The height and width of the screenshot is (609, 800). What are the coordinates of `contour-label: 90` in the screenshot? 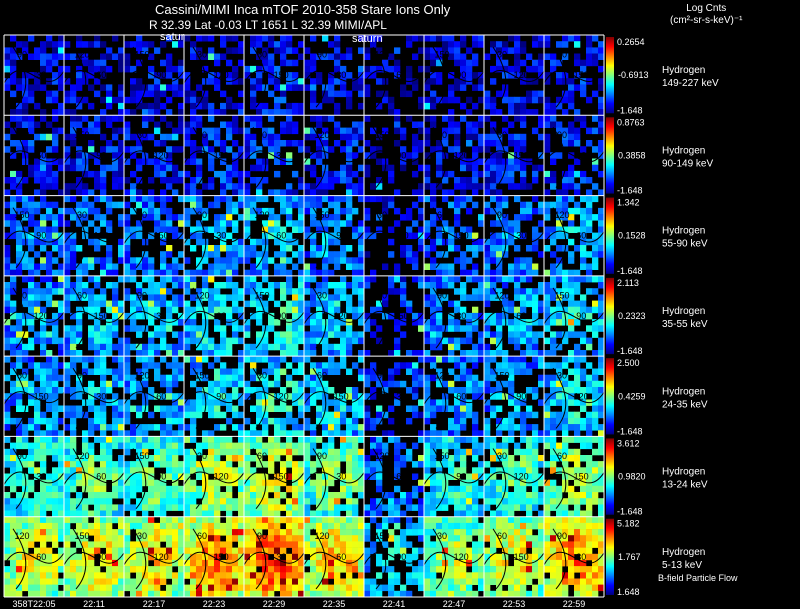 It's located at (161, 477).